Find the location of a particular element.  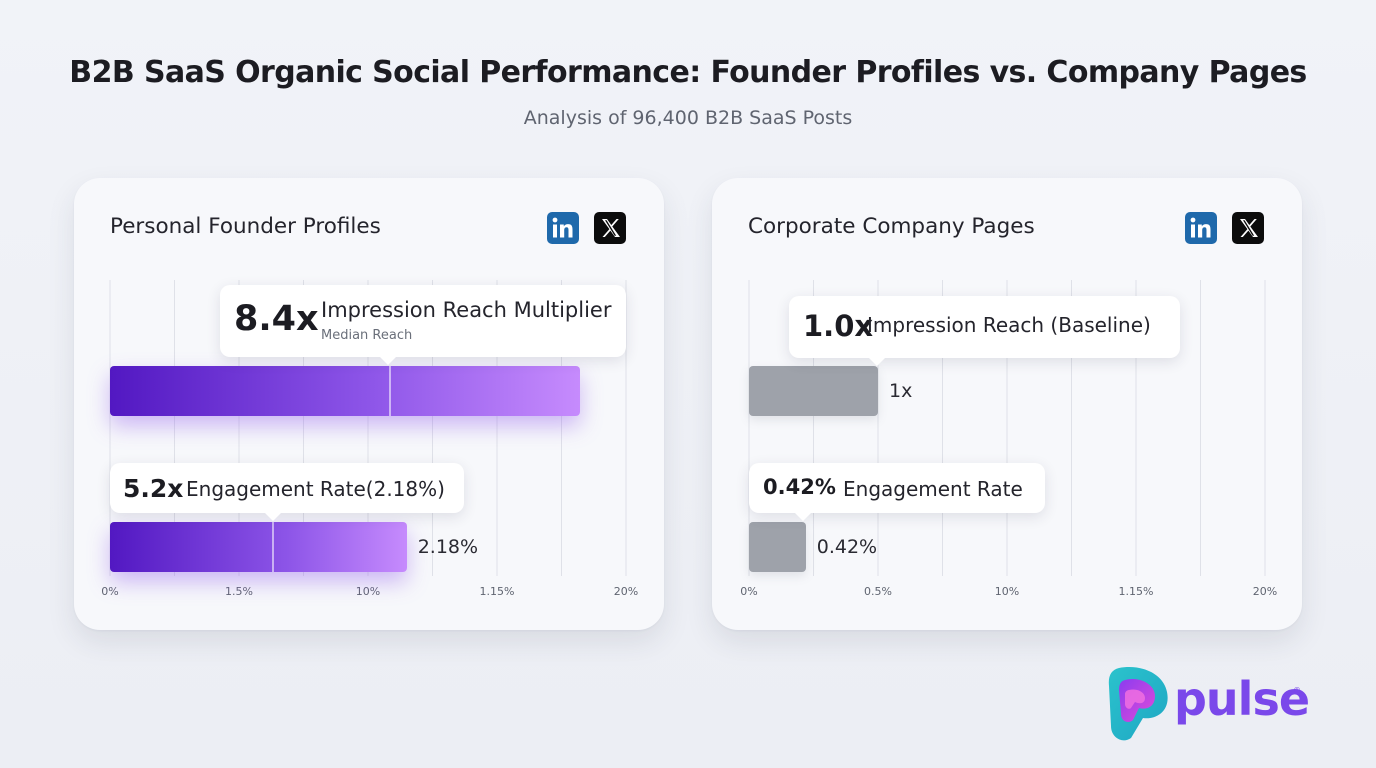

callout-value: 0.42% is located at coordinates (799, 487).